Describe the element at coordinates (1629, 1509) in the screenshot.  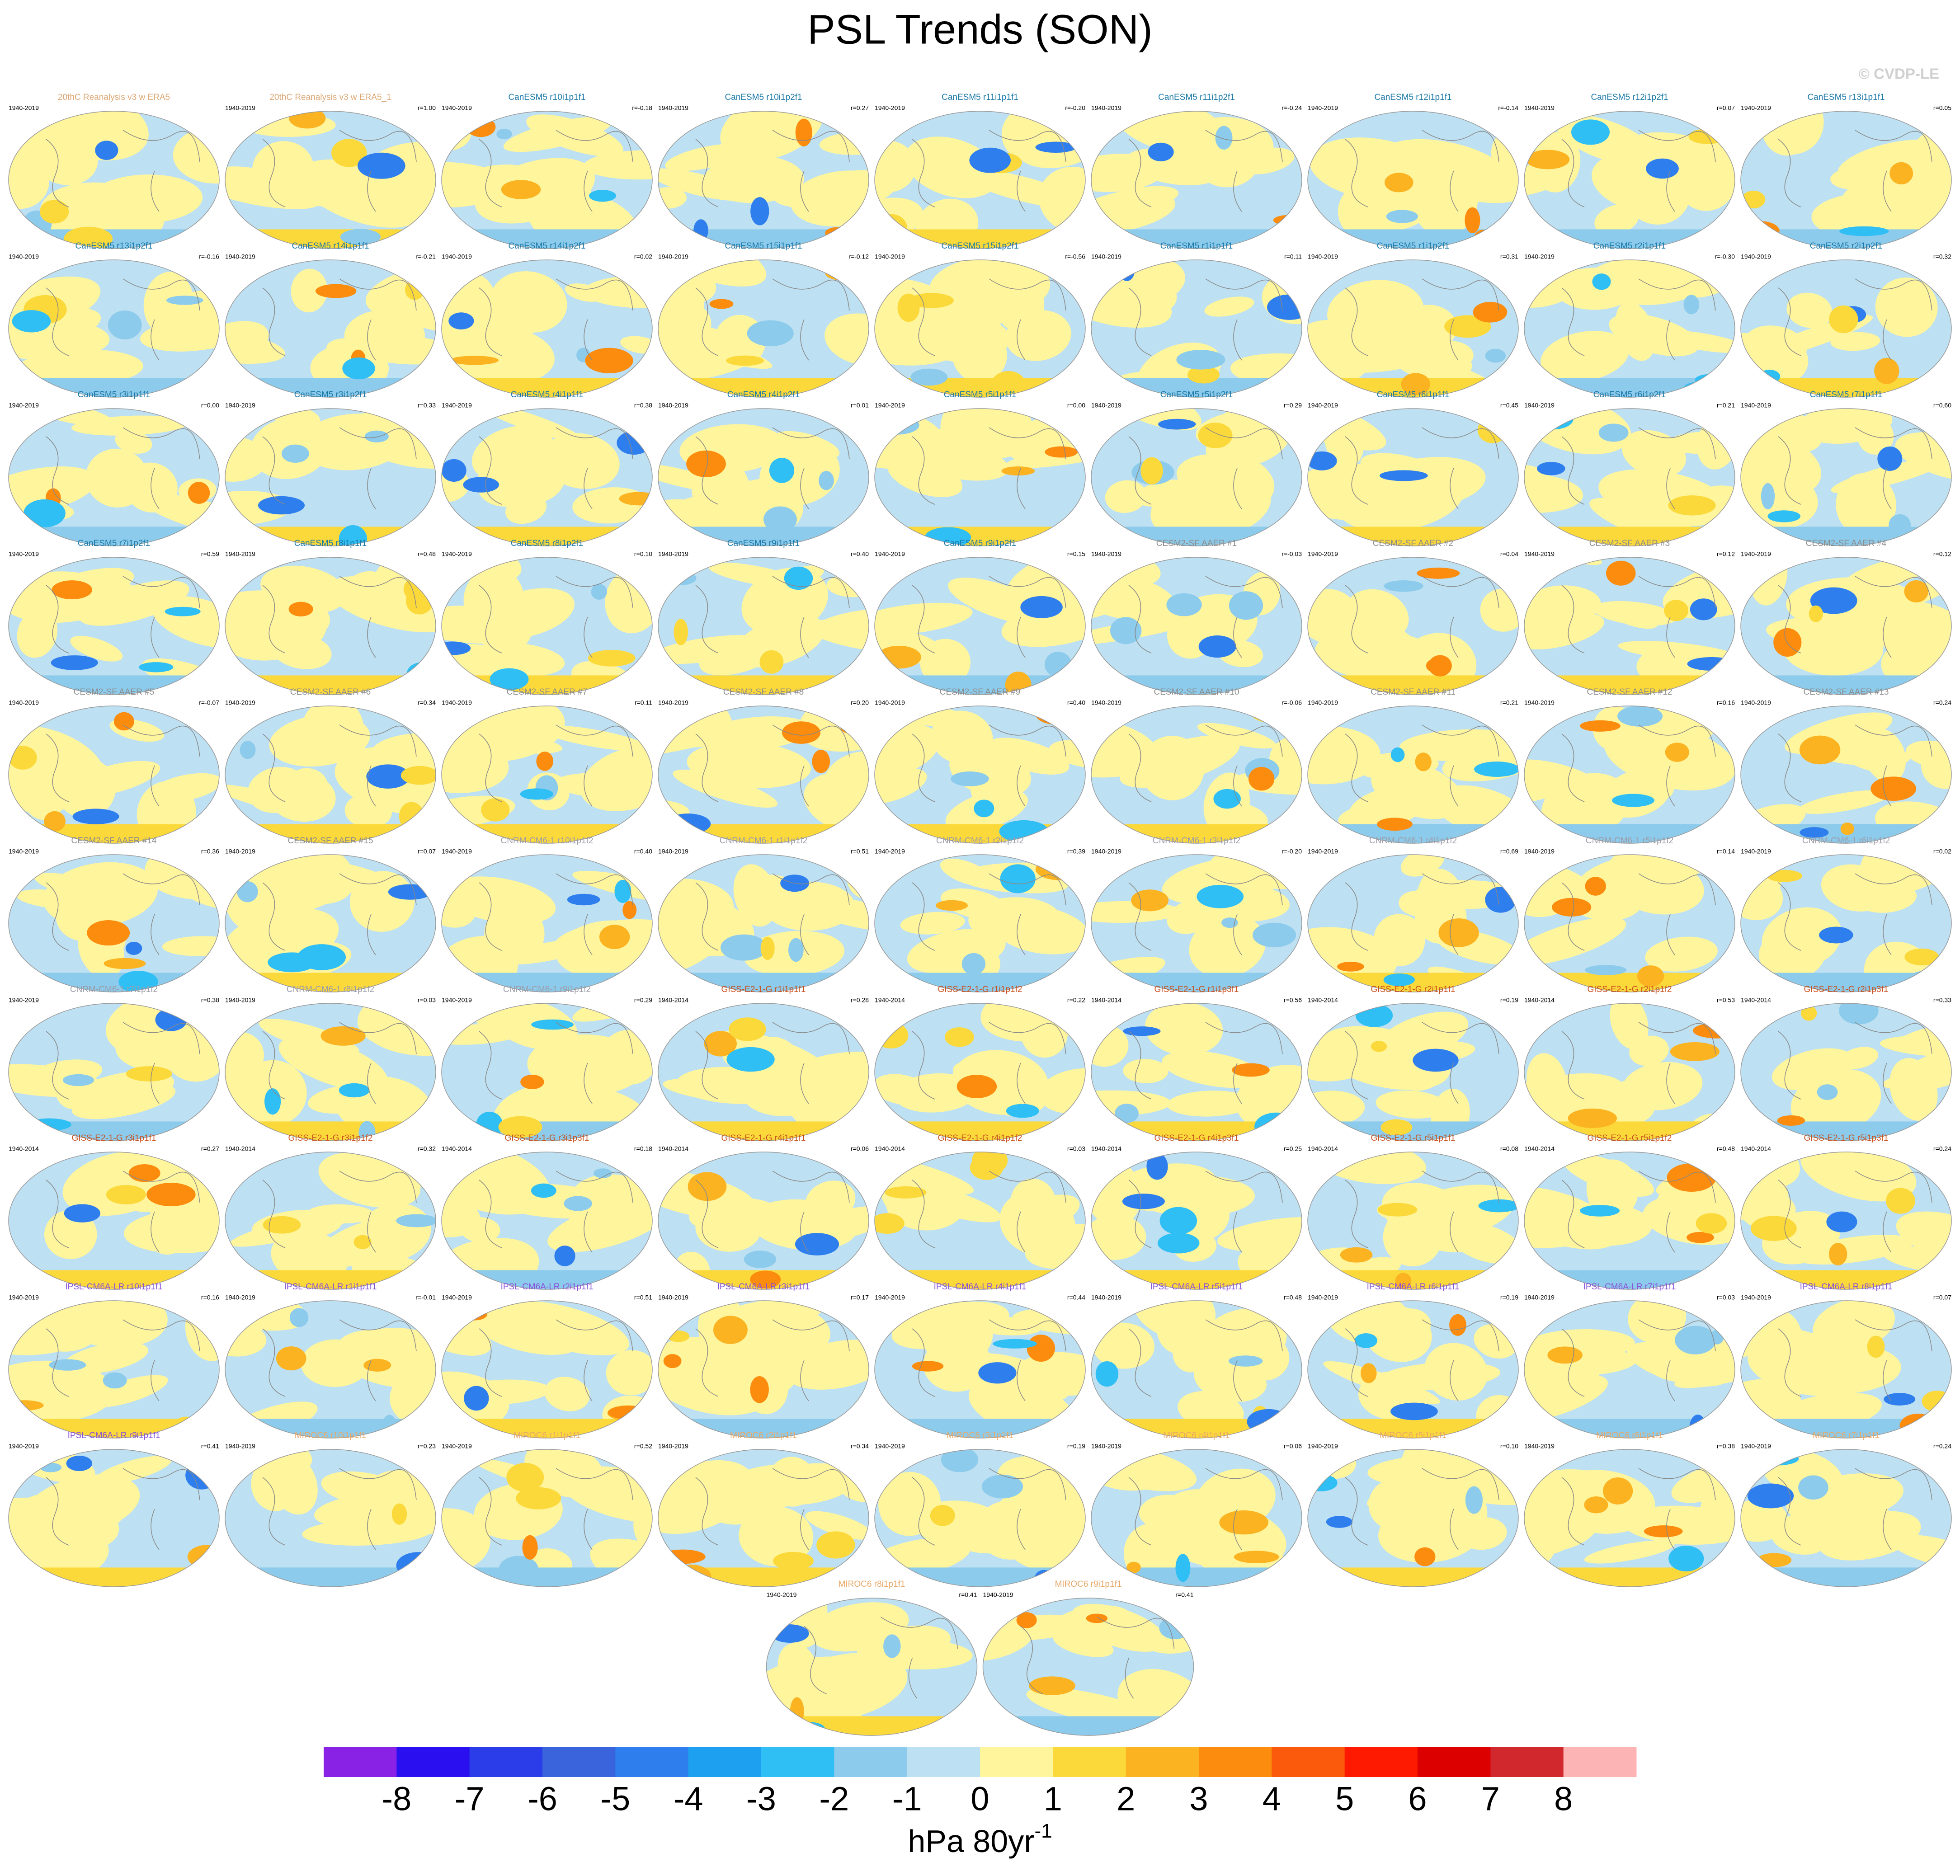
I see `map-panel: MIROC6 r6i1p1f1 1940-2019 r=0.38` at that location.